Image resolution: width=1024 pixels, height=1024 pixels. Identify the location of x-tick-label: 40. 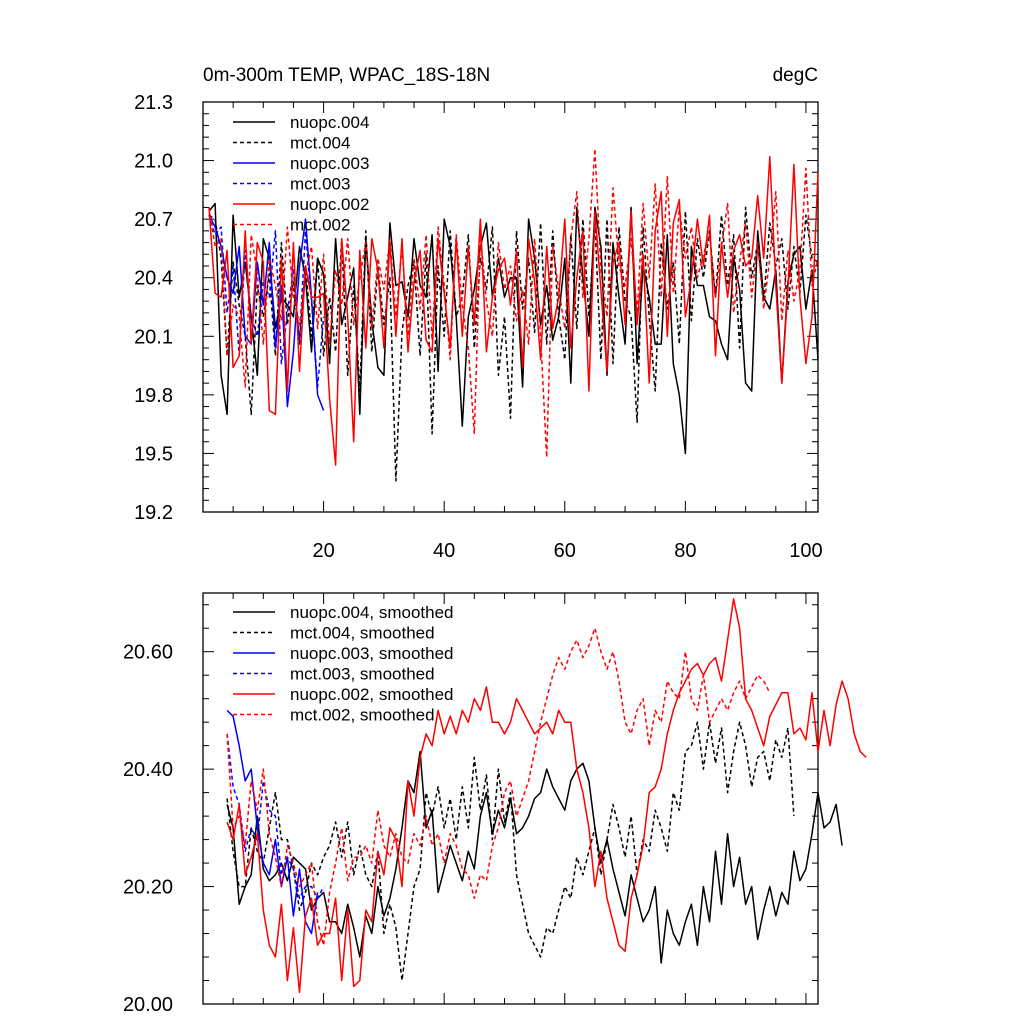
(444, 551).